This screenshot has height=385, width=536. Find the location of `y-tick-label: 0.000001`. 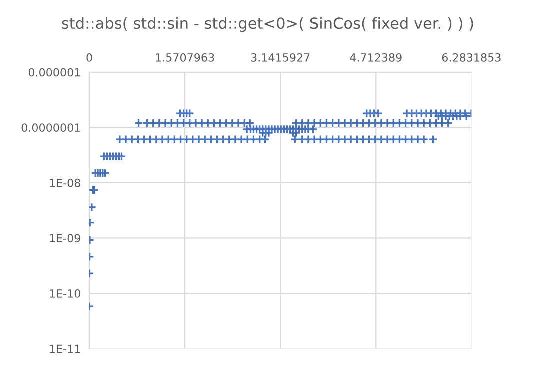

y-tick-label: 0.000001 is located at coordinates (54, 72).